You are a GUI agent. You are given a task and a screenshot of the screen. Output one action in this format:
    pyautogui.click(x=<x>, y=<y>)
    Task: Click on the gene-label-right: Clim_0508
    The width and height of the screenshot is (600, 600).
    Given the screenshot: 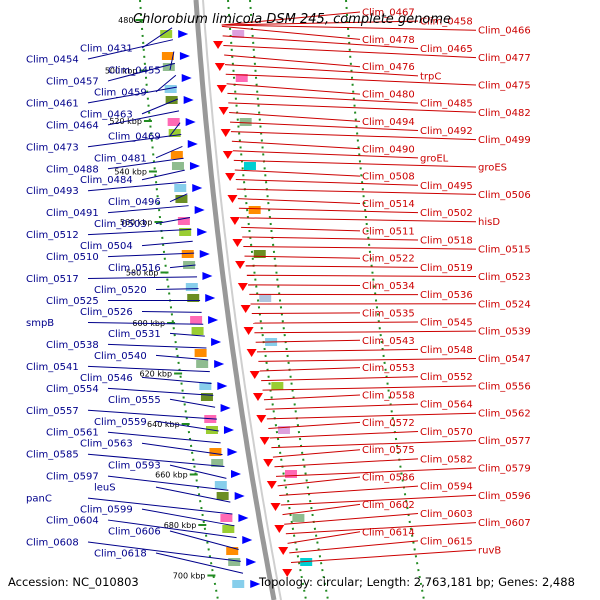 What is the action you would take?
    pyautogui.click(x=388, y=177)
    